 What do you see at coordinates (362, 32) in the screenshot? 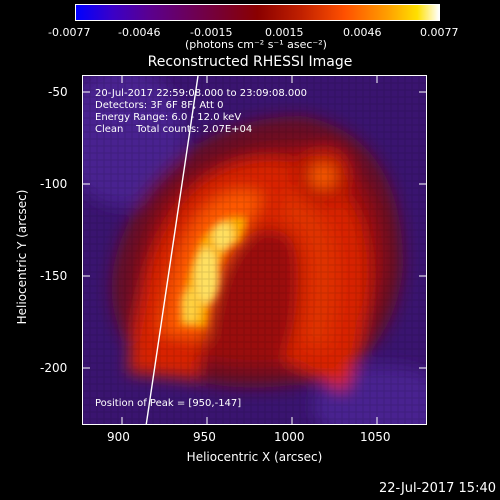
I see `colorbar-tick-label: 0.0046` at bounding box center [362, 32].